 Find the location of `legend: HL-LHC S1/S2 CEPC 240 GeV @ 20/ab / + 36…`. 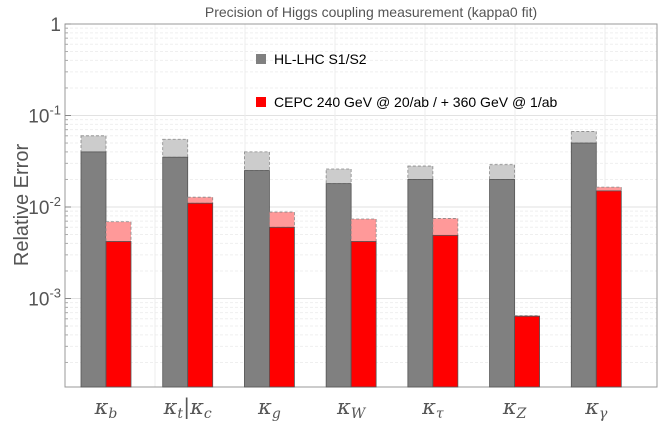

legend: HL-LHC S1/S2 CEPC 240 GeV @ 20/ab / + 36… is located at coordinates (407, 80).